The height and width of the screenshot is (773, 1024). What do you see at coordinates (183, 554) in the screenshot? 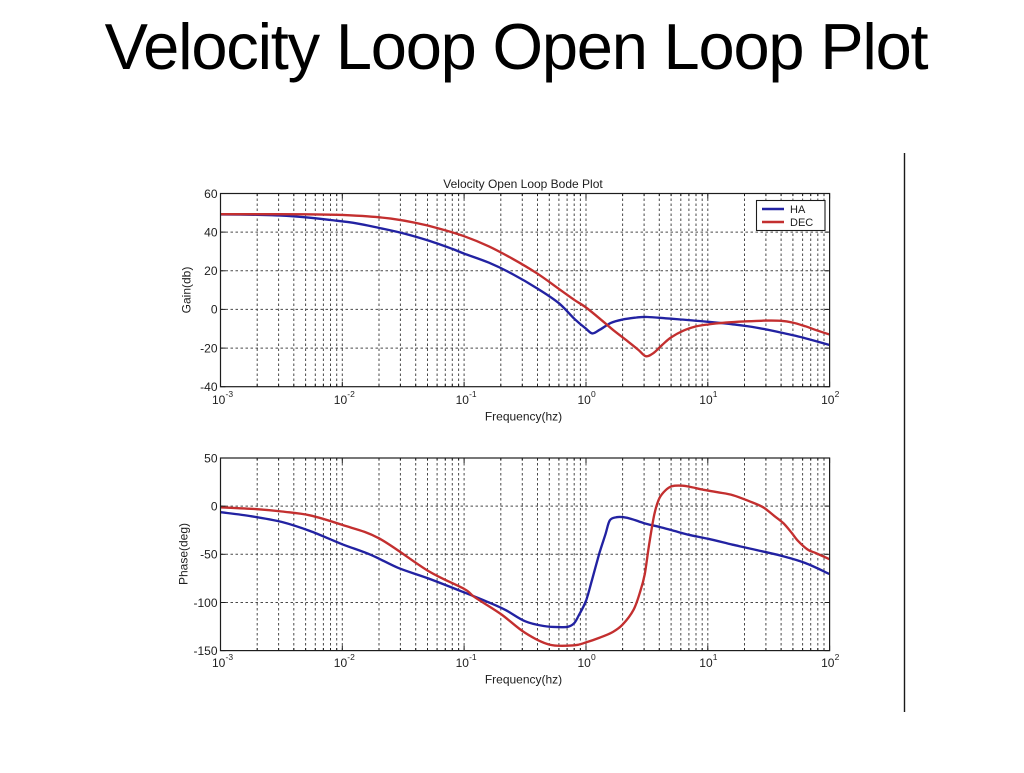
I see `svg-text: Phase(deg)` at bounding box center [183, 554].